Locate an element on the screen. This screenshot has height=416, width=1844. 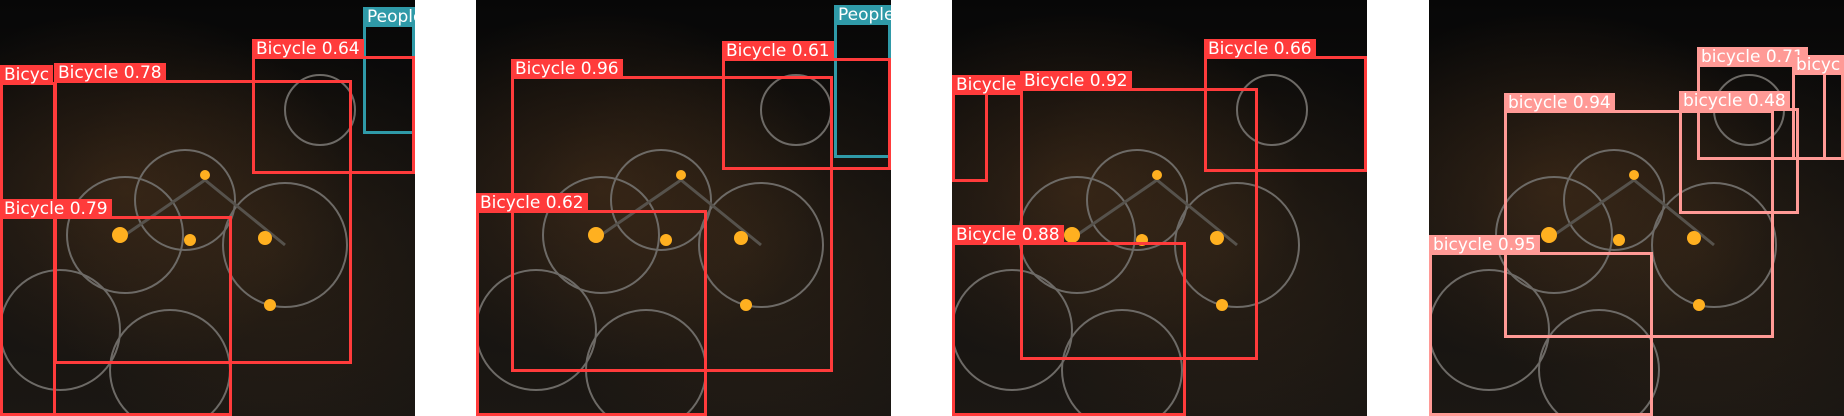
detection-label: bicycle 0.48 is located at coordinates (1734, 101).